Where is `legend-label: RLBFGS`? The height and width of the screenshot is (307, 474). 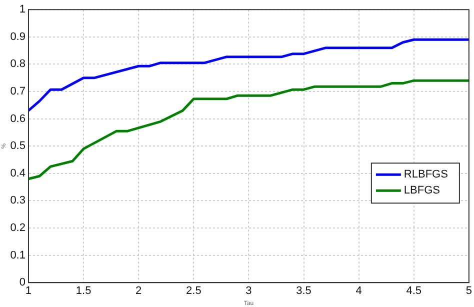
legend-label: RLBFGS is located at coordinates (426, 174).